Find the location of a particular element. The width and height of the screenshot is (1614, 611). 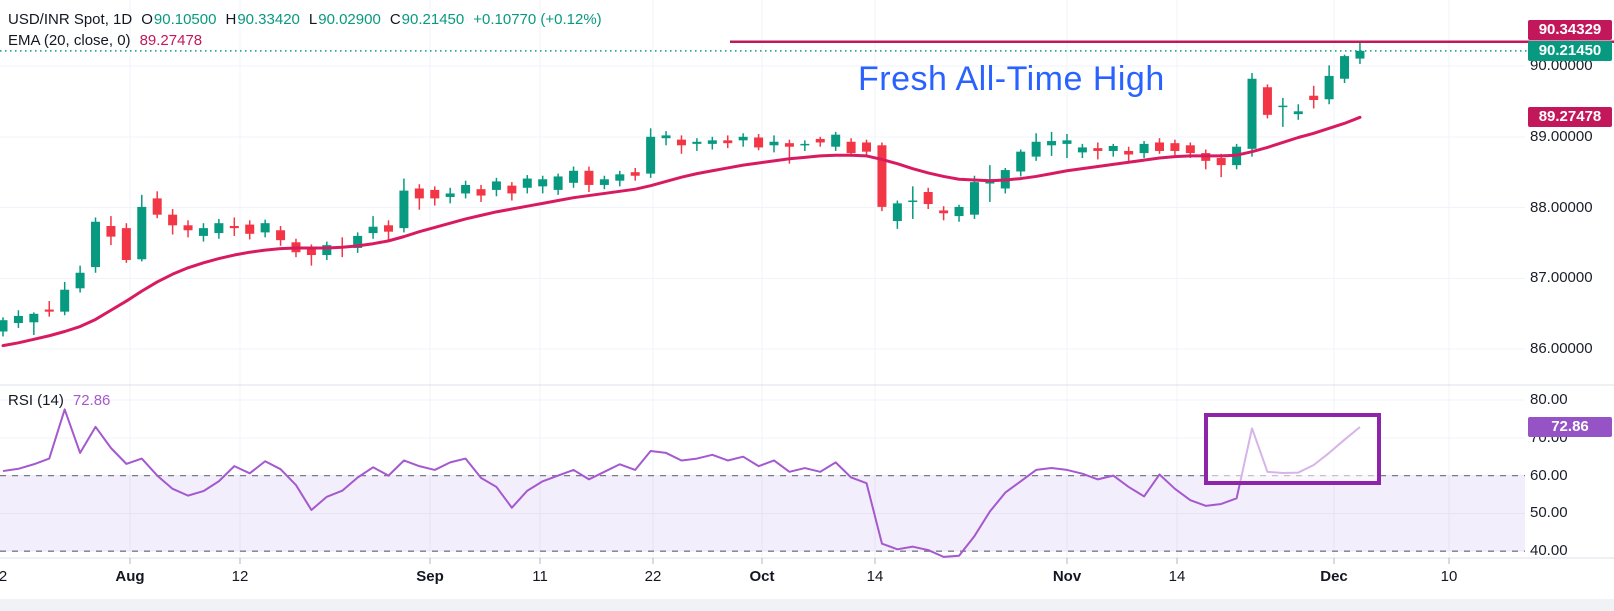

time-axis-label: Oct is located at coordinates (762, 576).